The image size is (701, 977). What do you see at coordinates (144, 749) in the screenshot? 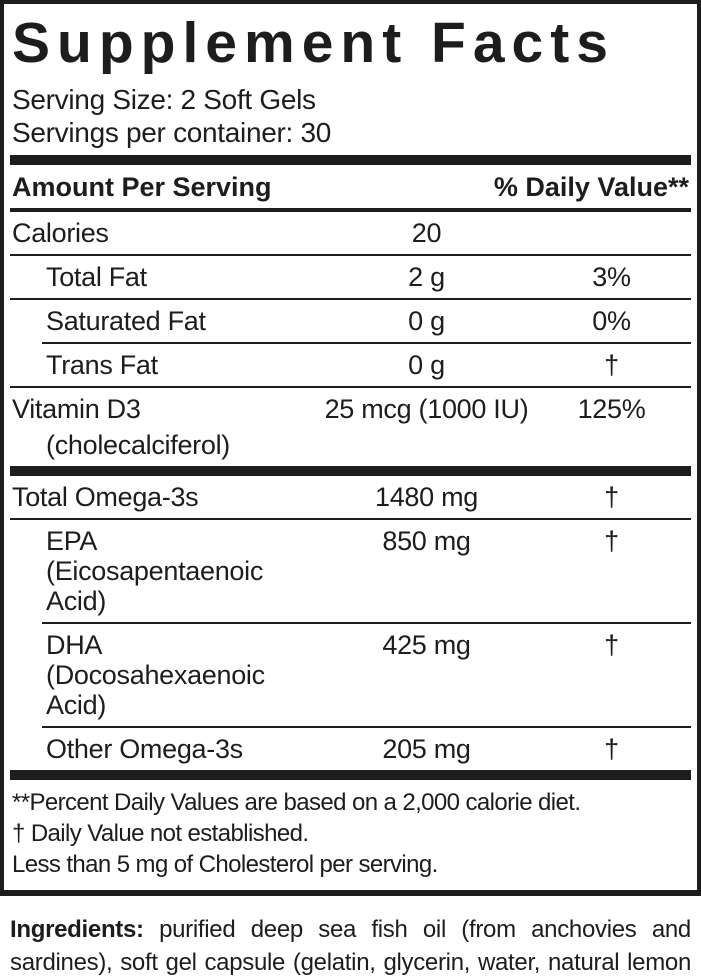
I see `nutrient-name: Other Omega-3s` at bounding box center [144, 749].